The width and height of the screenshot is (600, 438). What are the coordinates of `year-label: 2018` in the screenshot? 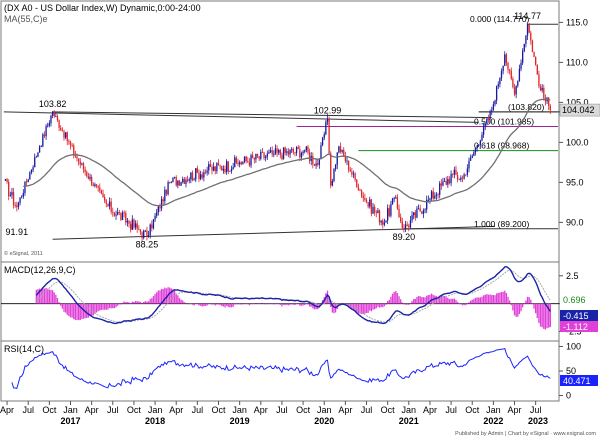 It's located at (155, 421).